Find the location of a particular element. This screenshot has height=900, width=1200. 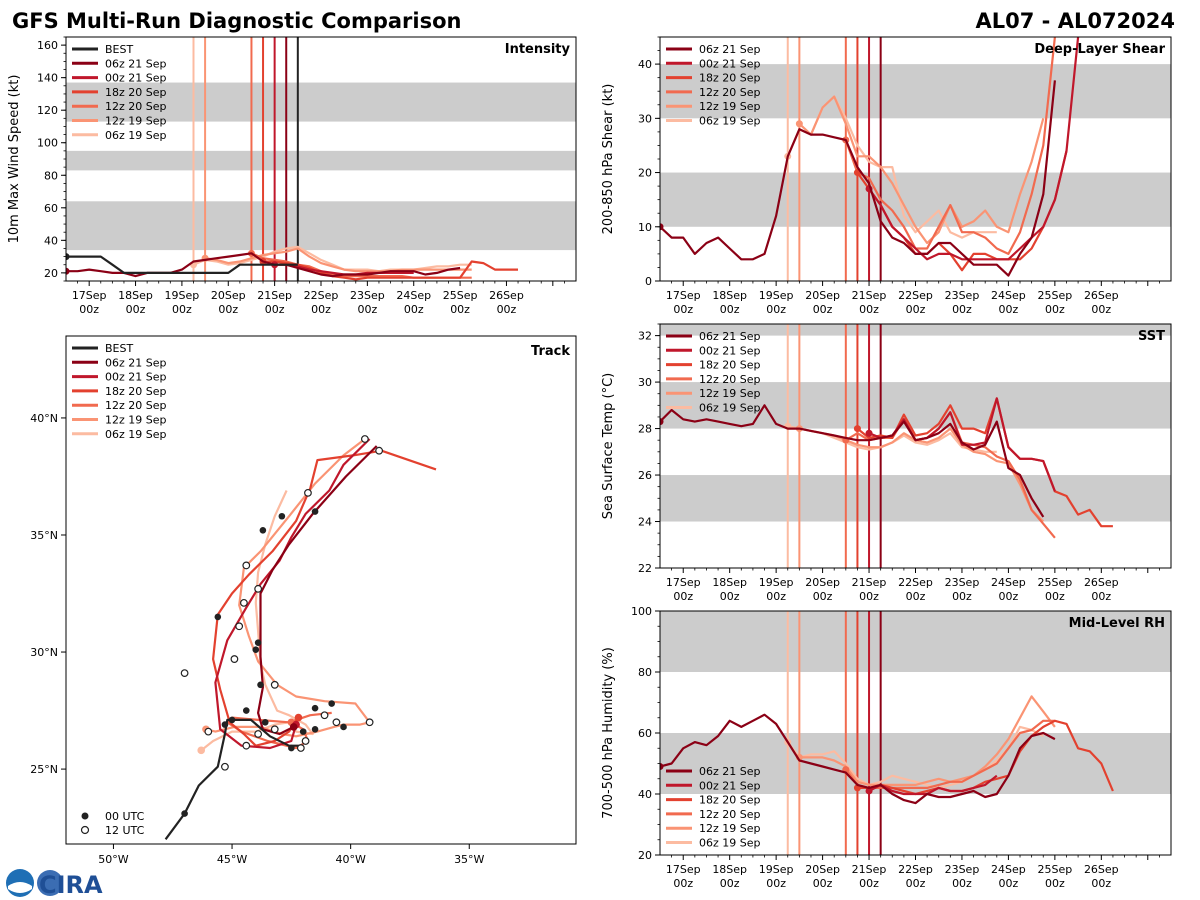

panel-title: Track is located at coordinates (550, 351).